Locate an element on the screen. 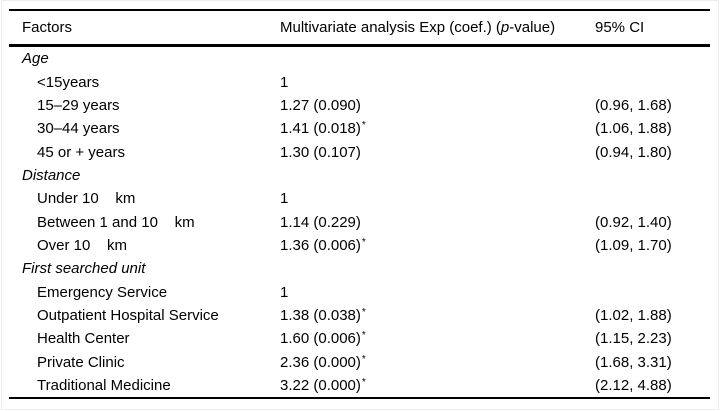 This screenshot has width=720, height=411. factor-cell: Health Center is located at coordinates (83, 339).